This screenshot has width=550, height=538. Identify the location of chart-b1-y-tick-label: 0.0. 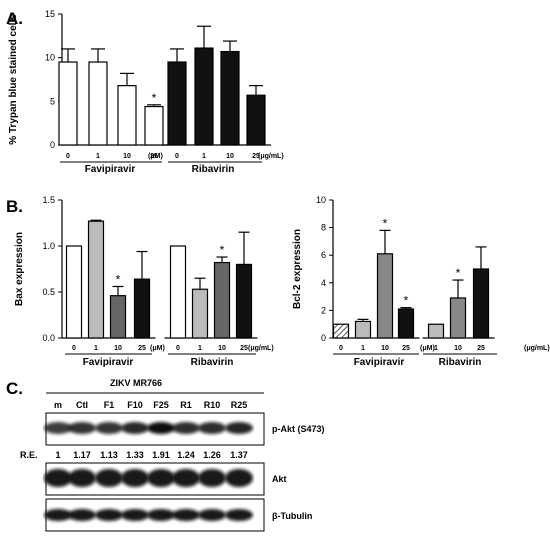
(48, 338).